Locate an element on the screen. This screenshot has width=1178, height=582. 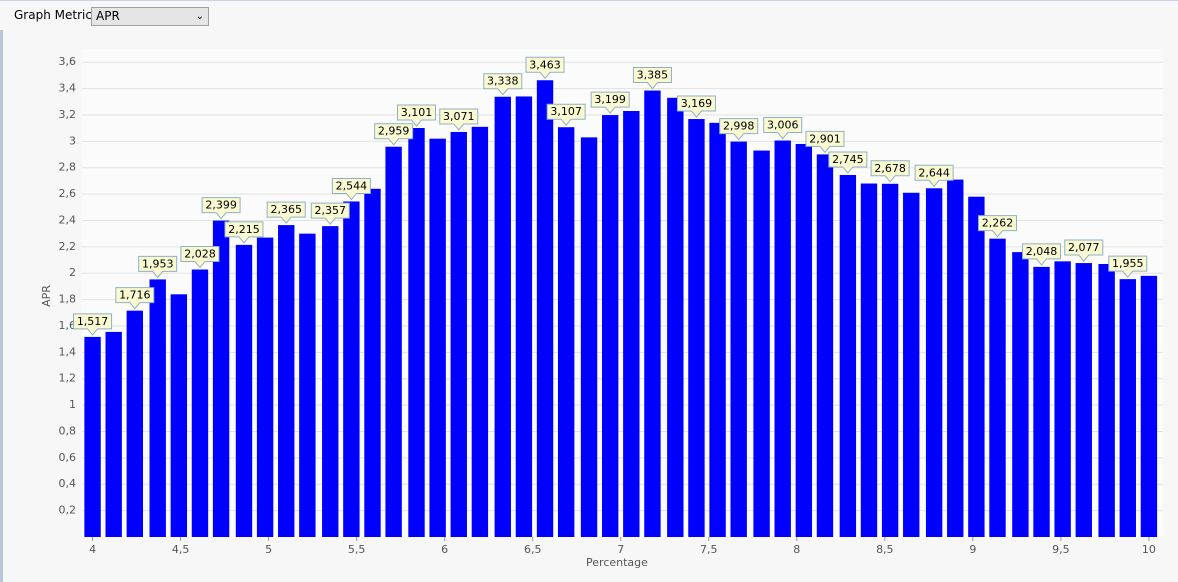
data-label: 1,955 is located at coordinates (1128, 263).